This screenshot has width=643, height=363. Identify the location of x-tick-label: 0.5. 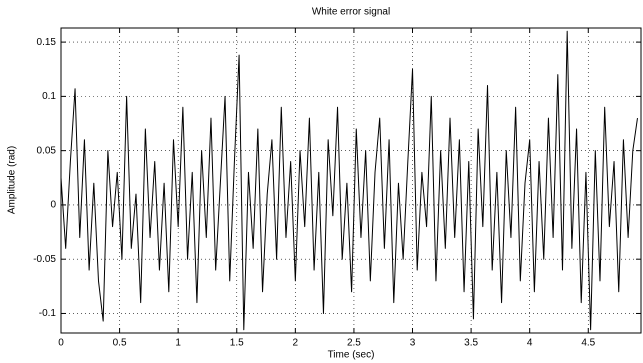
(120, 343).